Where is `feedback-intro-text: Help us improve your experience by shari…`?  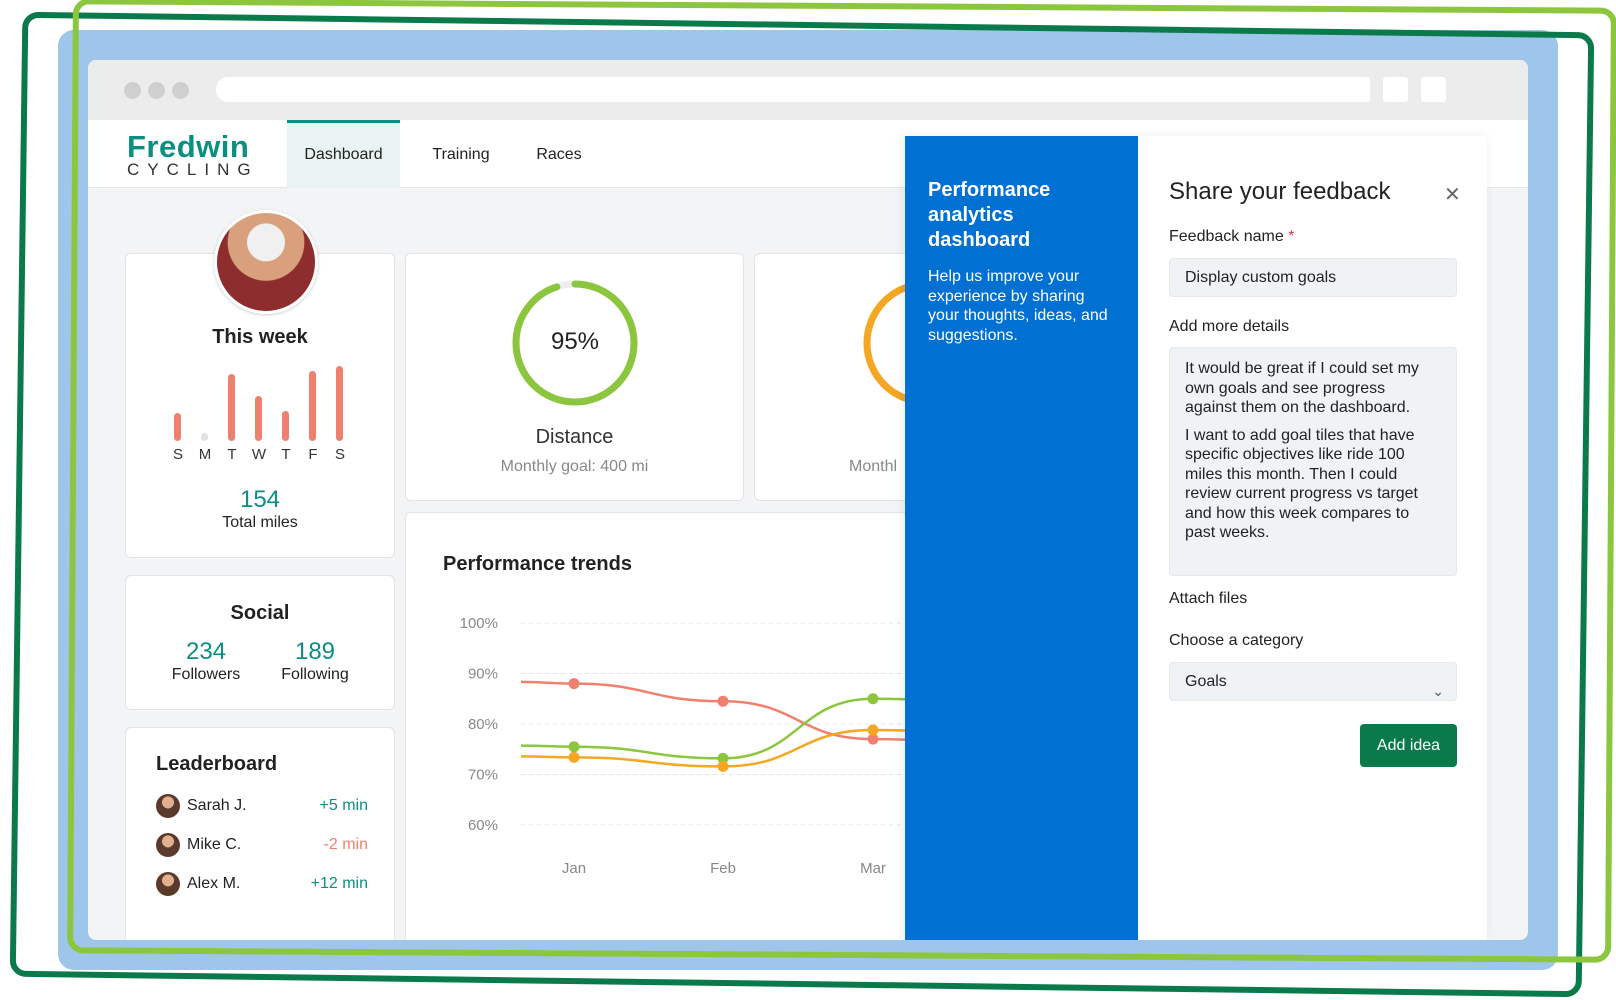
feedback-intro-text: Help us improve your experience by shari… is located at coordinates (1018, 306).